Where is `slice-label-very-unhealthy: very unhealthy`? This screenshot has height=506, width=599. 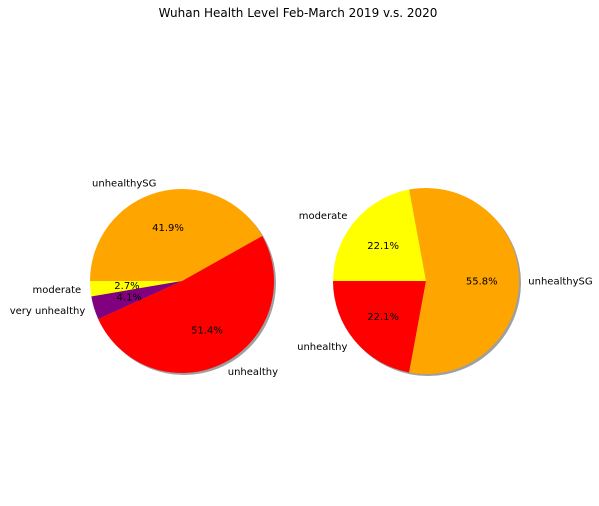
slice-label-very-unhealthy: very unhealthy is located at coordinates (48, 311).